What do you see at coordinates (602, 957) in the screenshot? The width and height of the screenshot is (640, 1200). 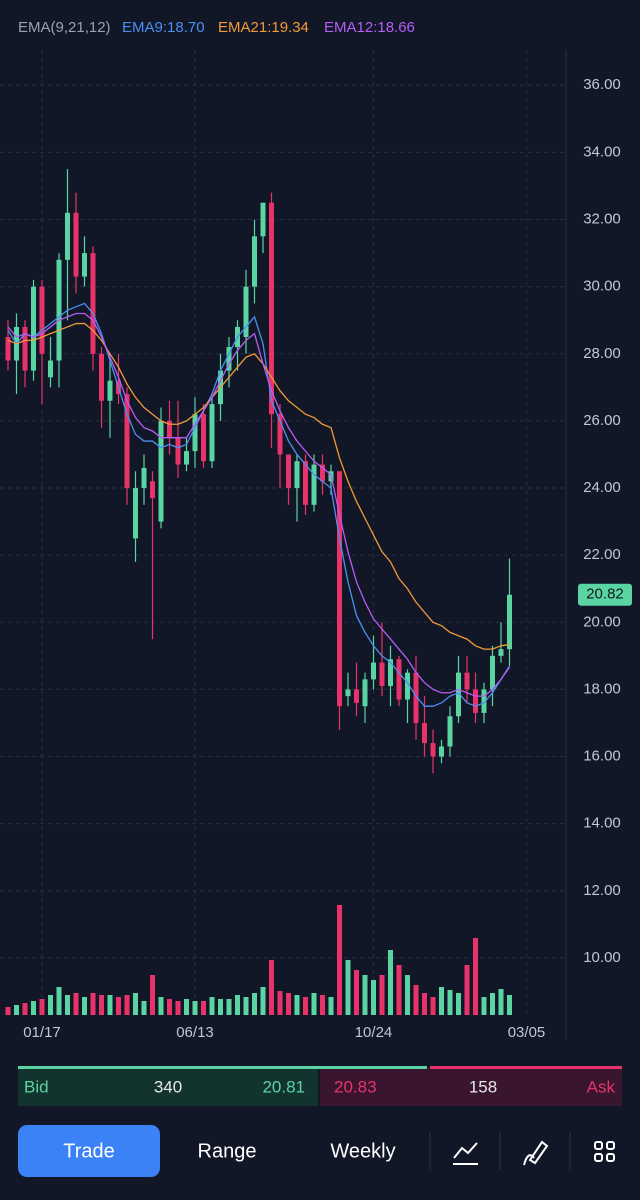 I see `y-tick-label: 10.00` at bounding box center [602, 957].